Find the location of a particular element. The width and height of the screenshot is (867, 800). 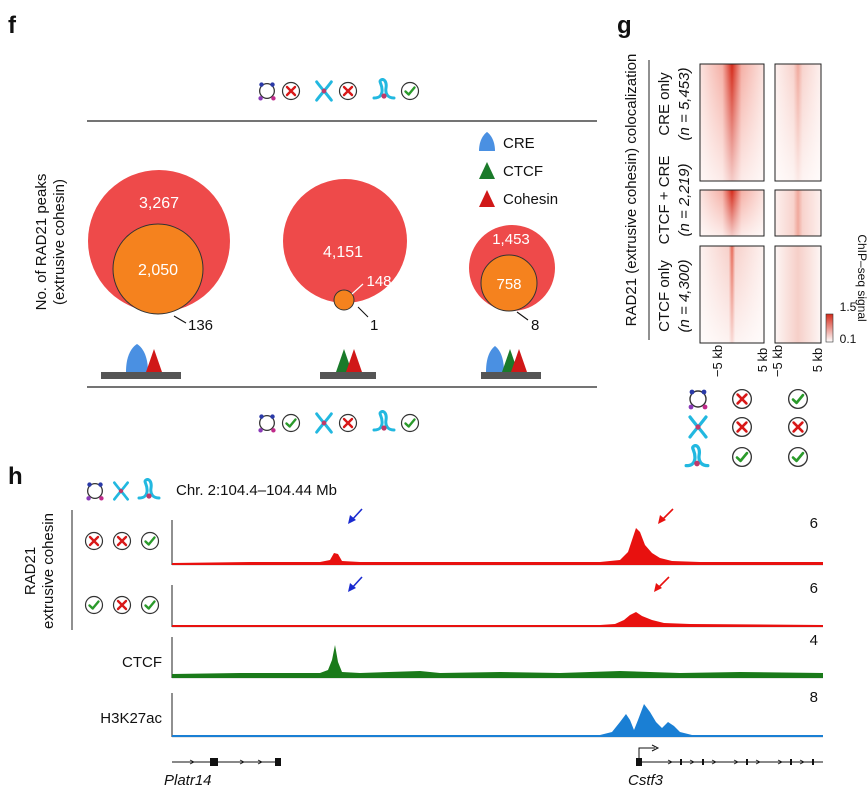

g-row-ctcf-cre: CTCF + CRE is located at coordinates (664, 200).